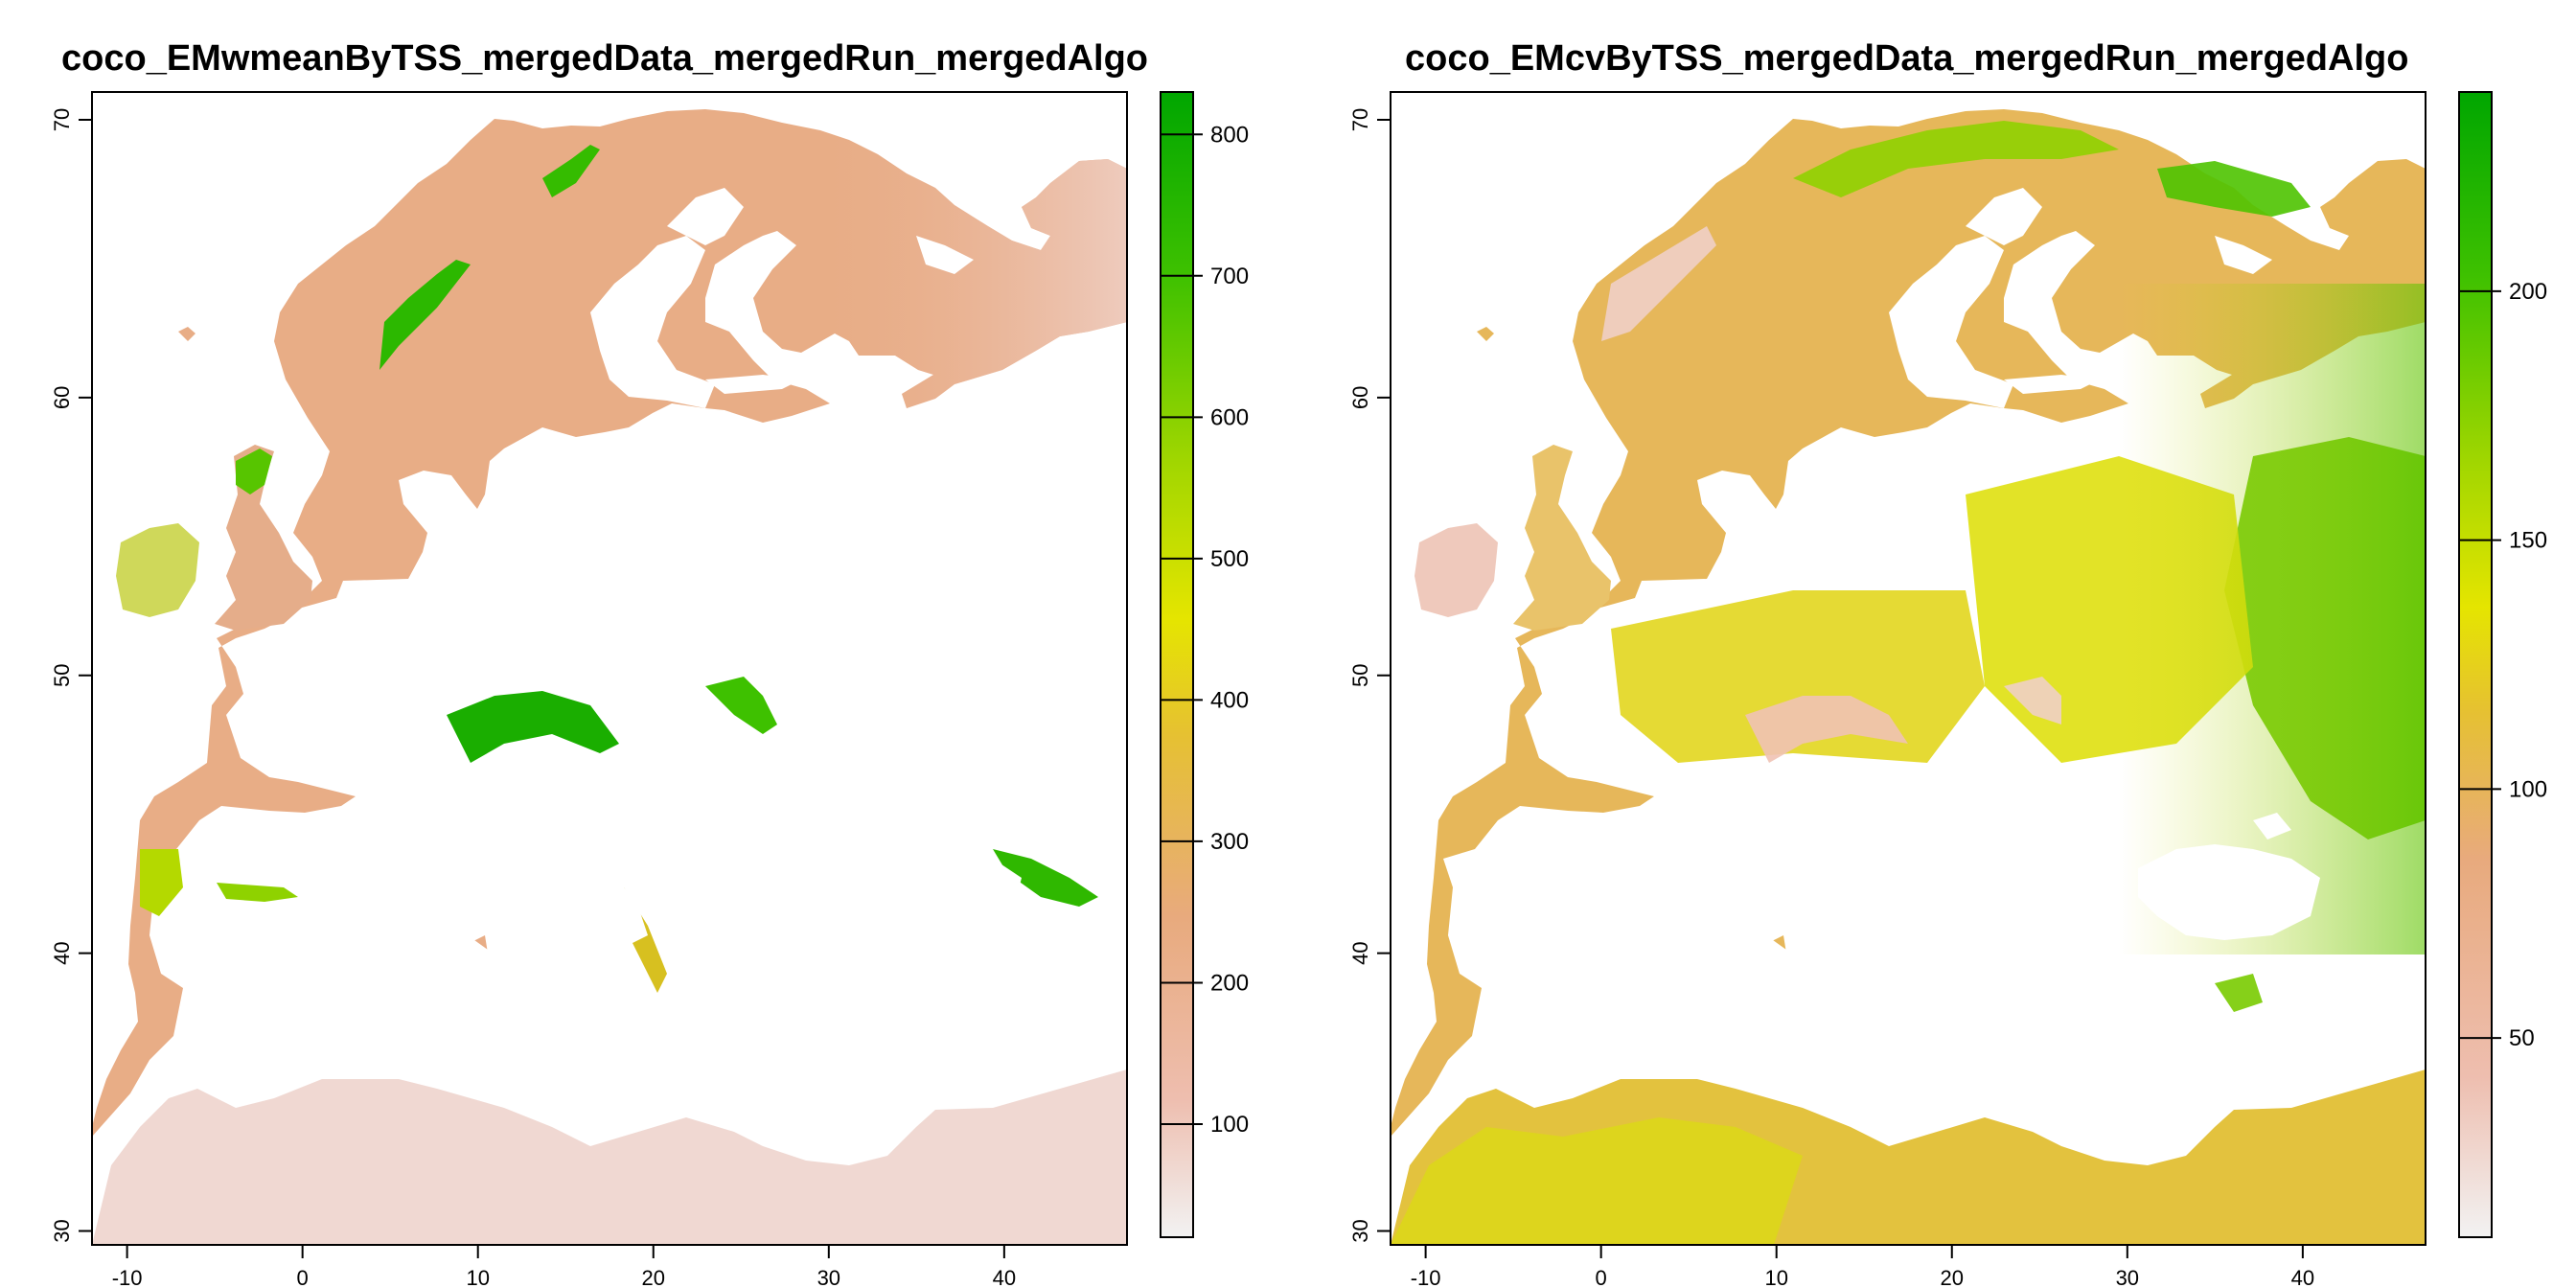  Describe the element at coordinates (2528, 541) in the screenshot. I see `legend-tick-label: 150` at that location.